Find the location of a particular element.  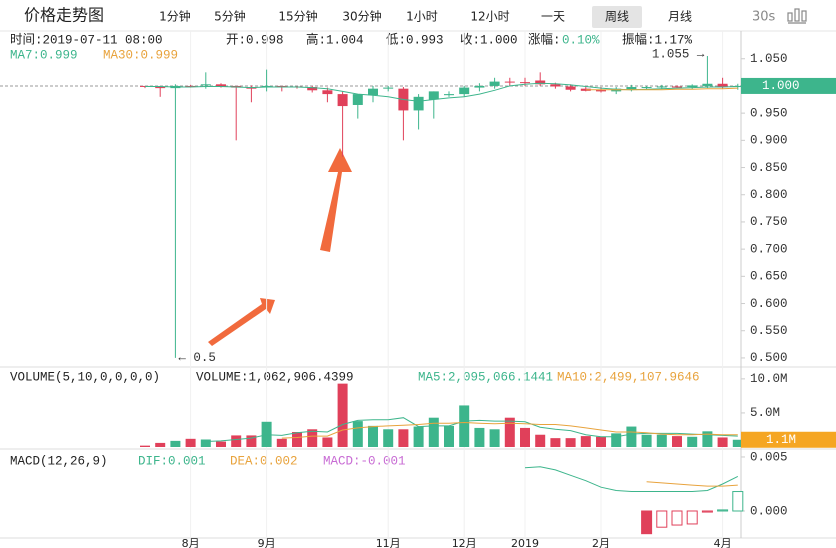

x-tick-label: 11月 is located at coordinates (388, 542).